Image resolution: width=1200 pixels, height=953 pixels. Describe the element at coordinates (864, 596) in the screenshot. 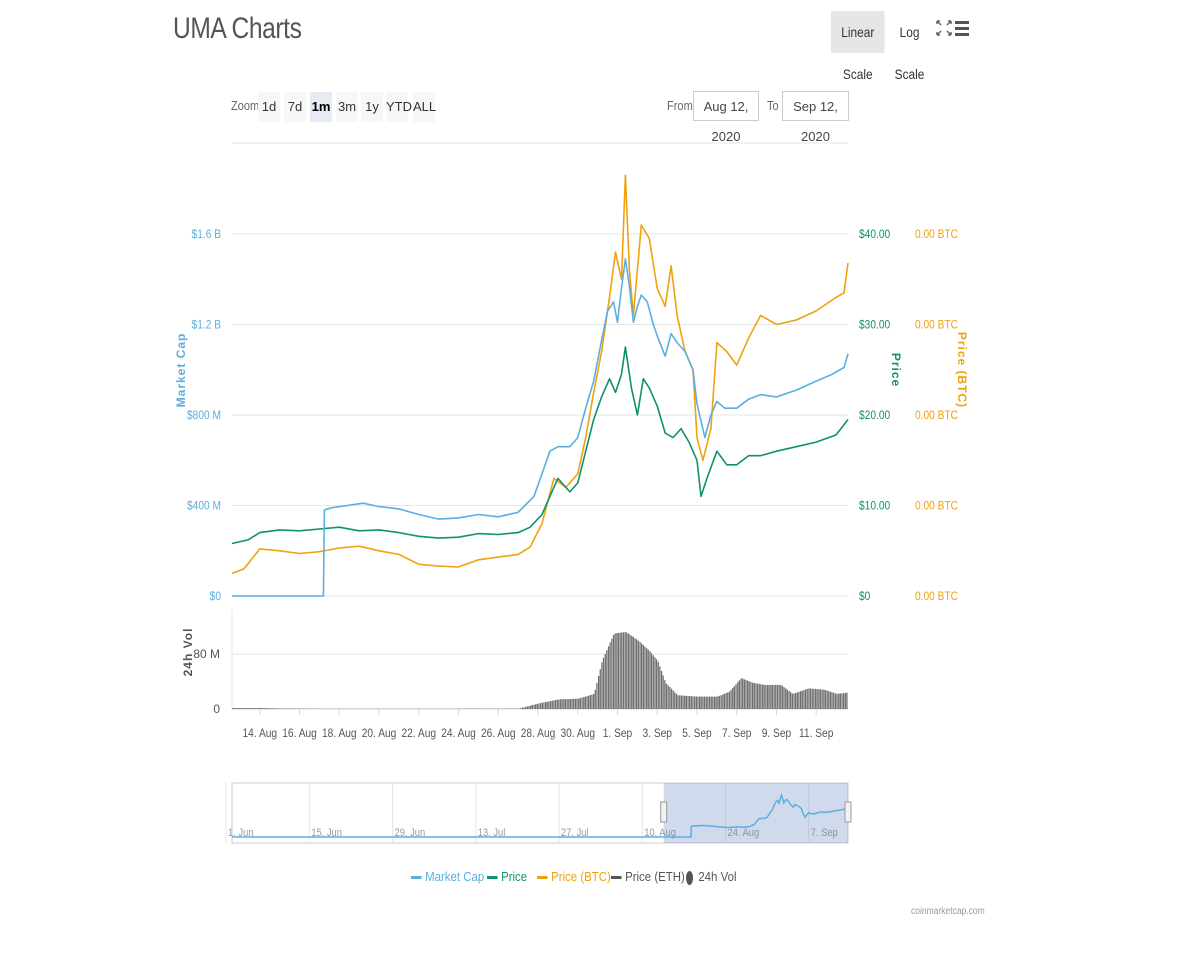

I see `y-tick-label-price: $0` at that location.